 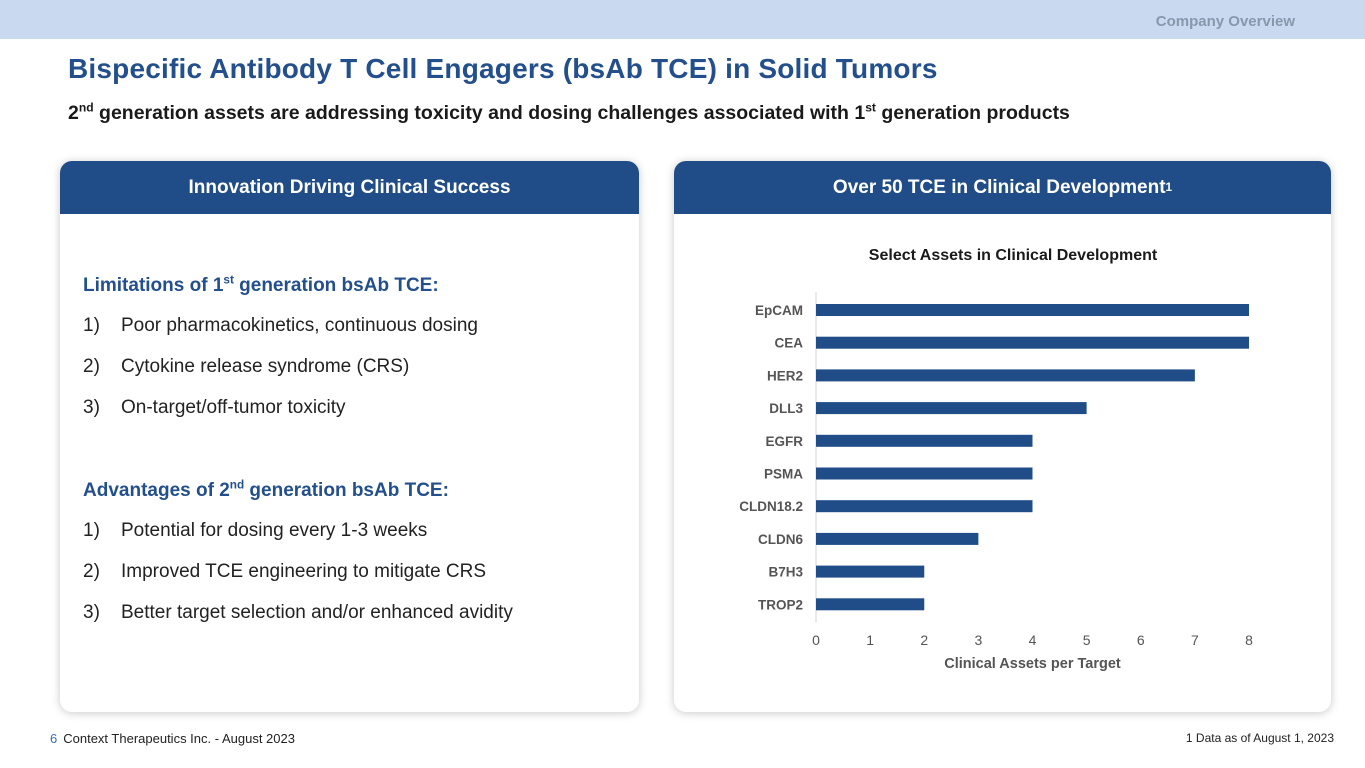 What do you see at coordinates (779, 310) in the screenshot?
I see `y-tick-label: EpCAM` at bounding box center [779, 310].